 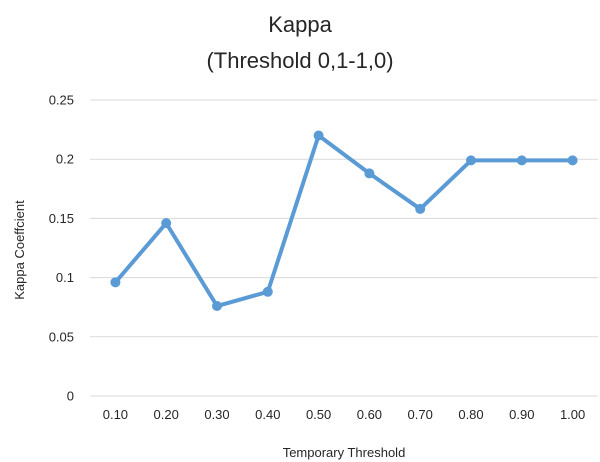 I want to click on x-tick-label: 0.70, so click(x=420, y=414).